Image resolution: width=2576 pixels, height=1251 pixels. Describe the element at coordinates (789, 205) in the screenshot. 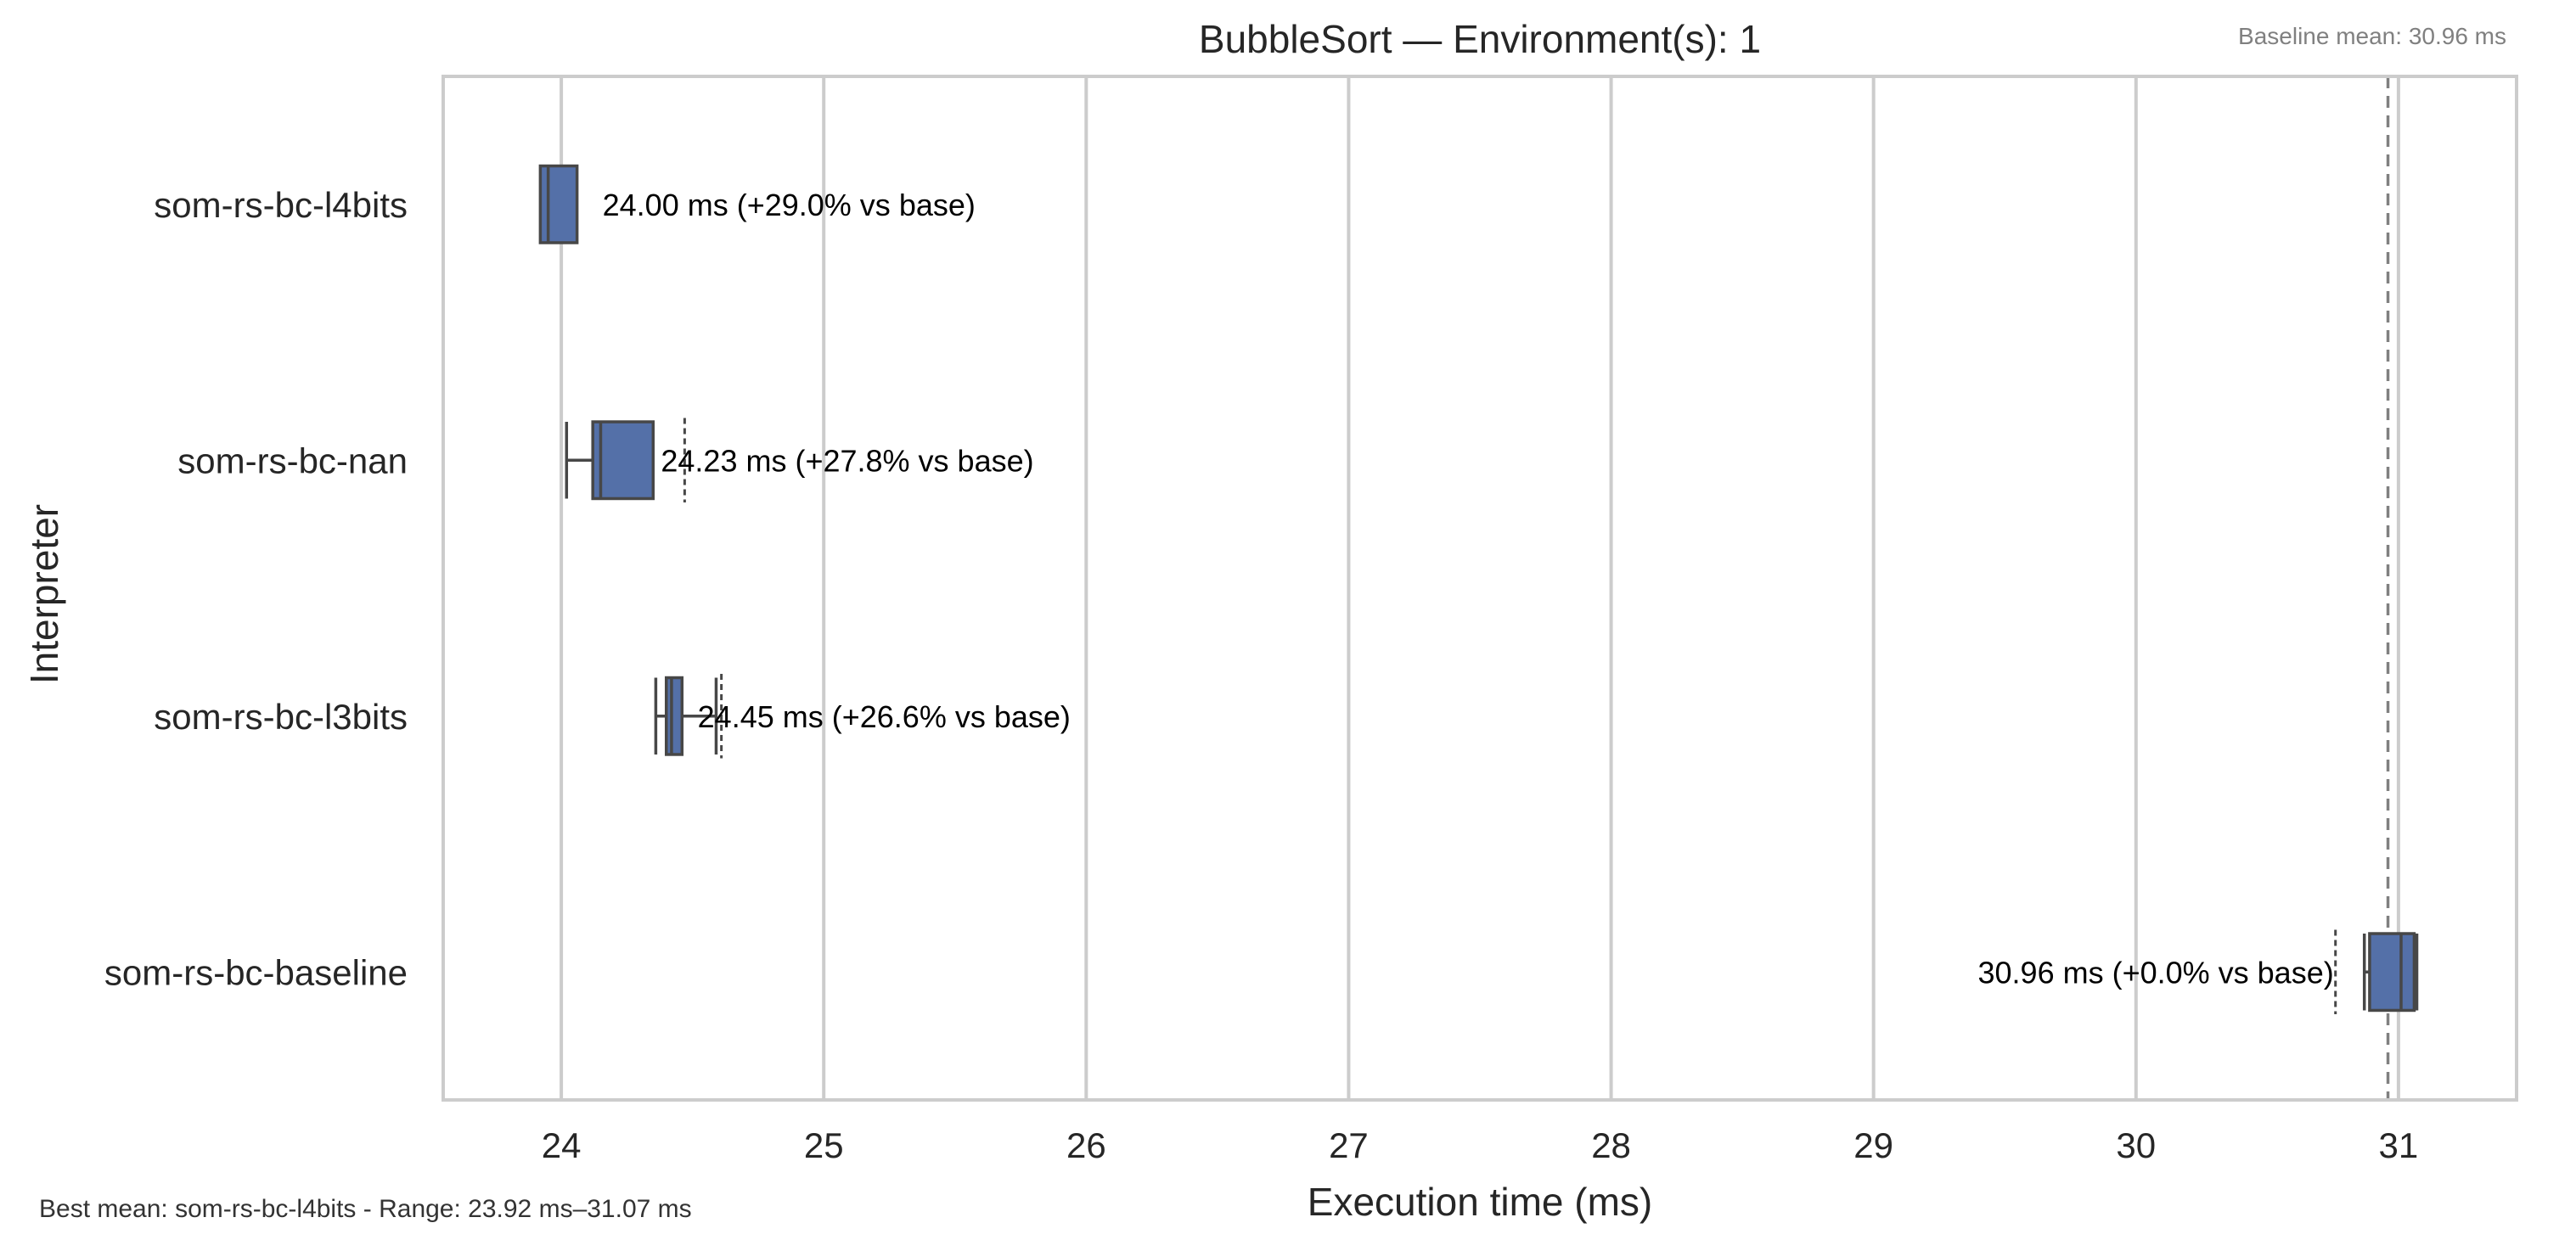

I see `data-label-som-rs-bc-l4bits: 24.00 ms (+29.0% vs base)` at that location.